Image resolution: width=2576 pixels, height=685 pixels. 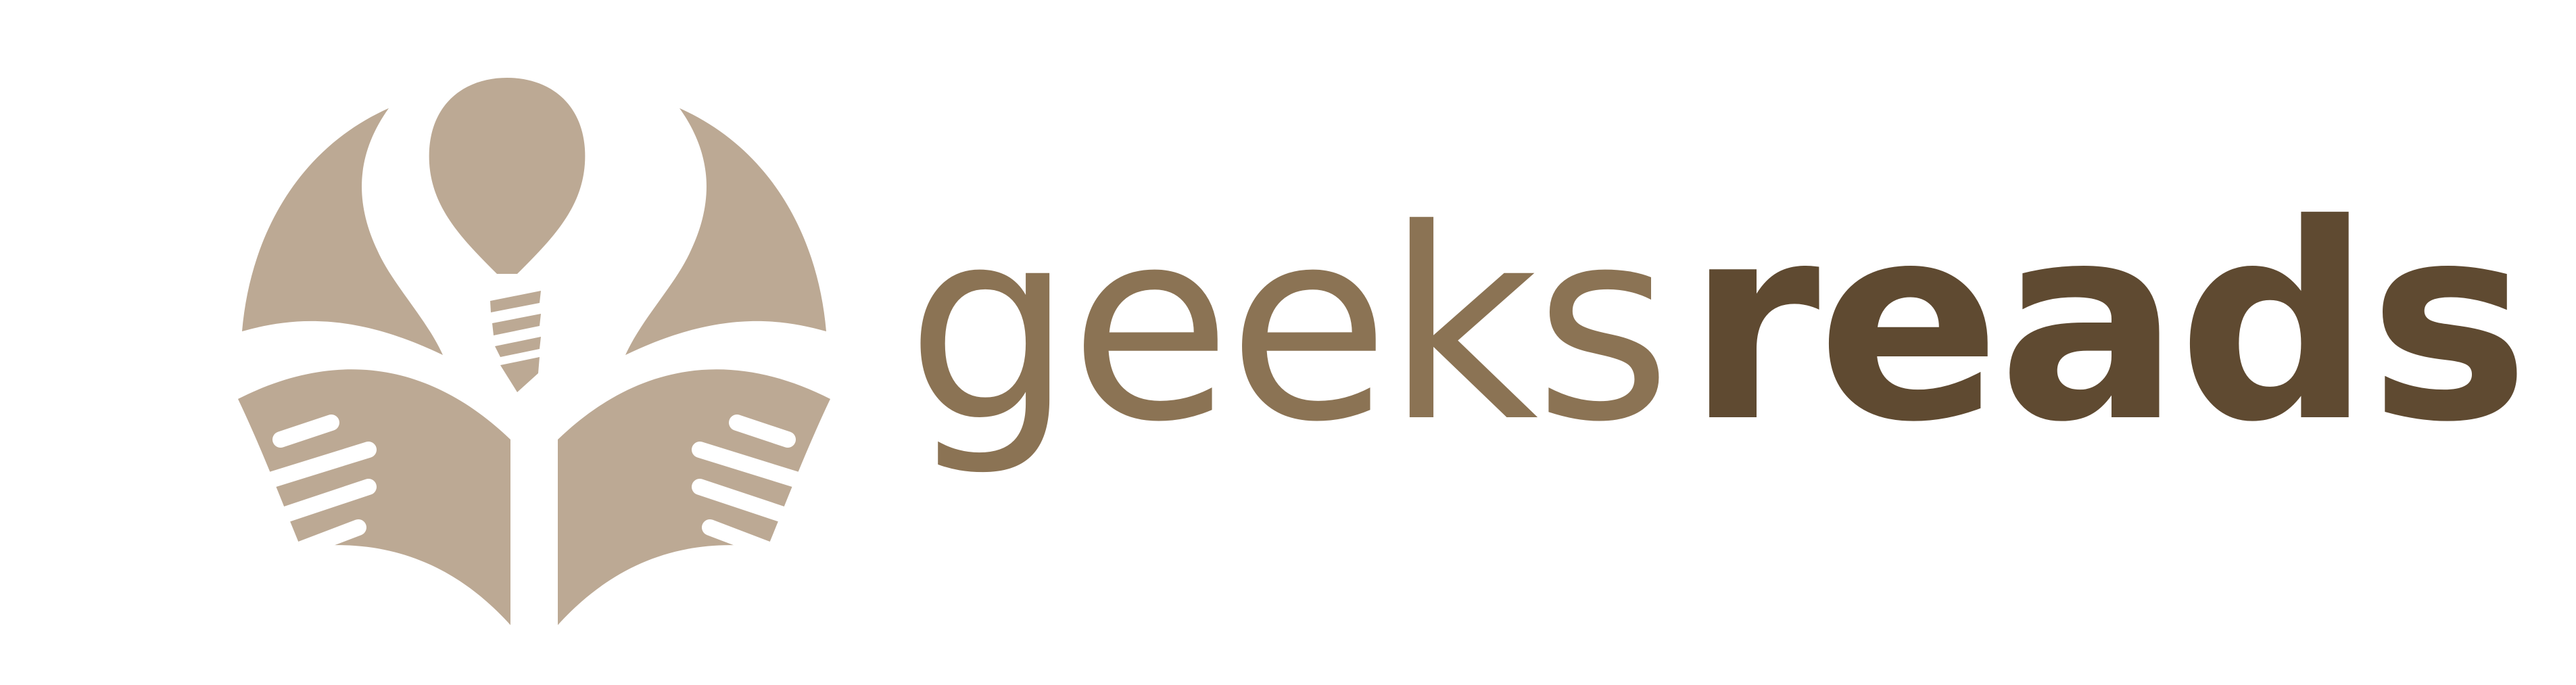 I want to click on book-right-page, so click(x=692, y=499).